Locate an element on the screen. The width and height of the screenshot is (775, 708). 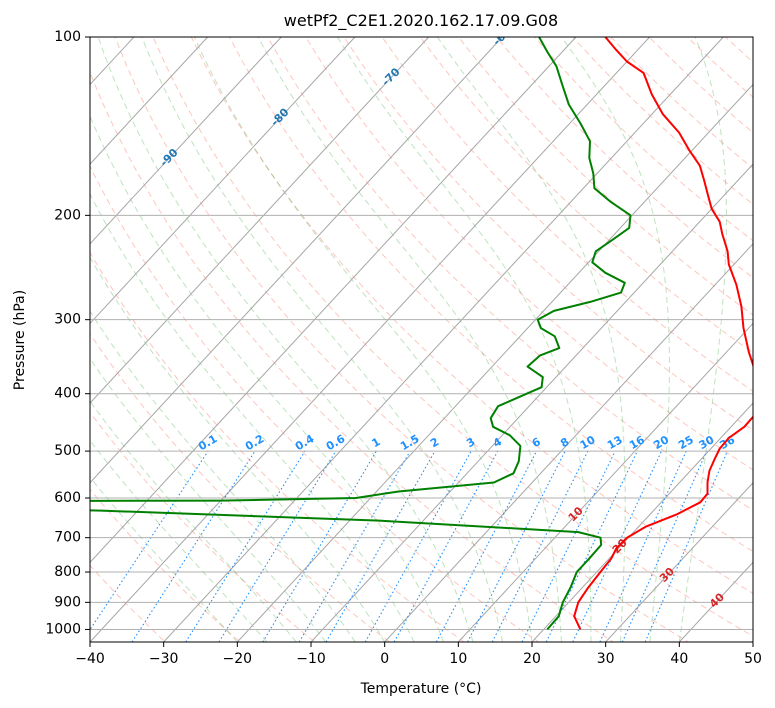
x-axis-ticks: −40 −30 −20 −10 0 10 20 30 40 50 is located at coordinates (418, 654).